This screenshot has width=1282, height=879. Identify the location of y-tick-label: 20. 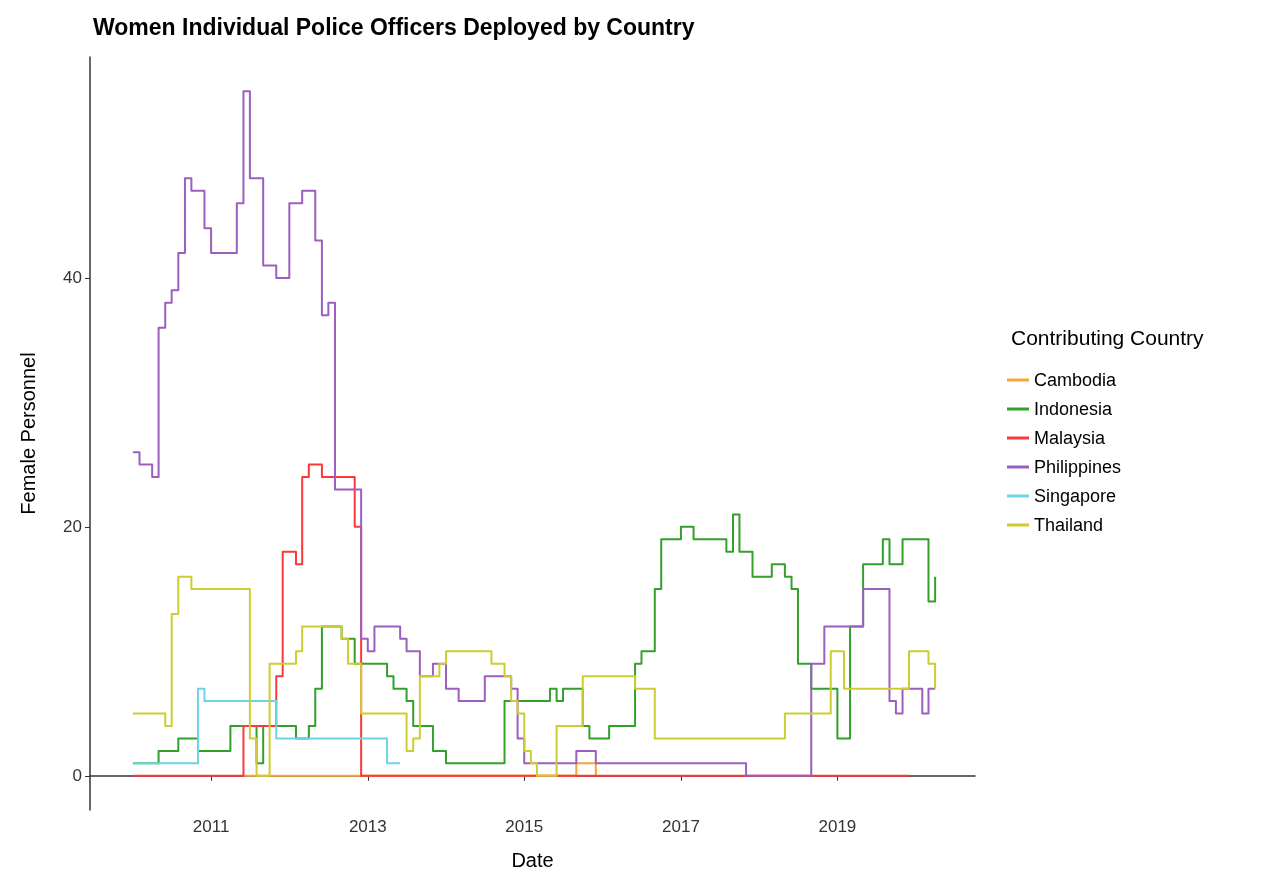
(72, 527).